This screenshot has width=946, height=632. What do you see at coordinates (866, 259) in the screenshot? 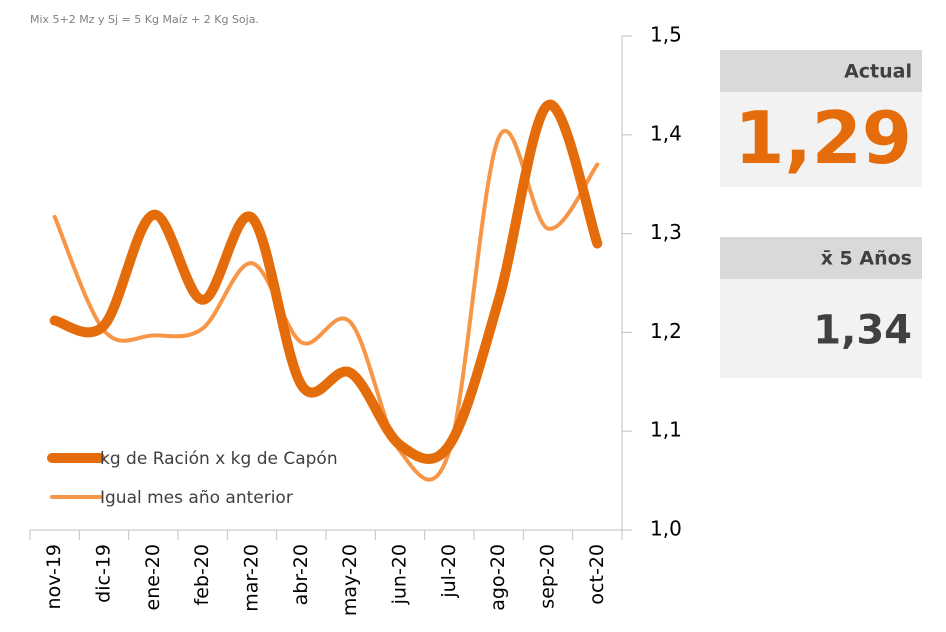
I see `panel-title: x̄ 5 Años` at bounding box center [866, 259].